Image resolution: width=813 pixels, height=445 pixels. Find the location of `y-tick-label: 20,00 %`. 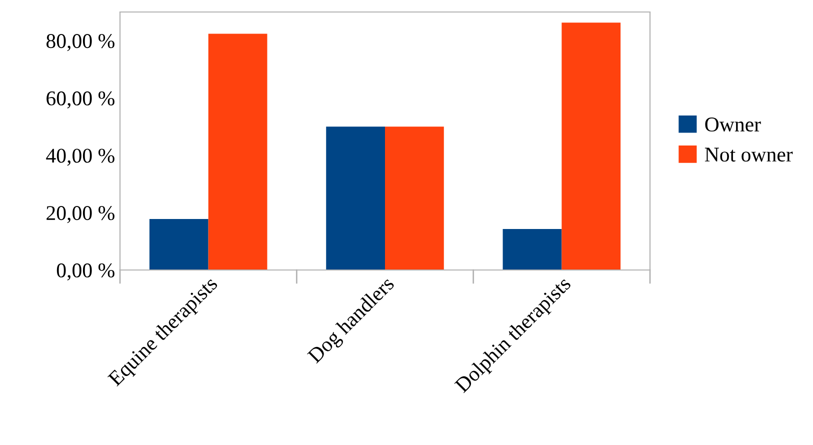

y-tick-label: 20,00 % is located at coordinates (80, 215).